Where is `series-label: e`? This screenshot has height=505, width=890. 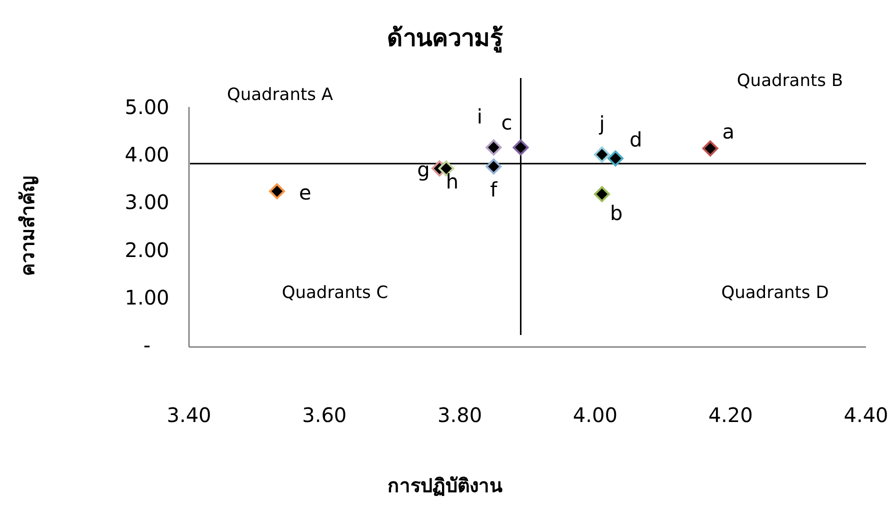 series-label: e is located at coordinates (305, 192).